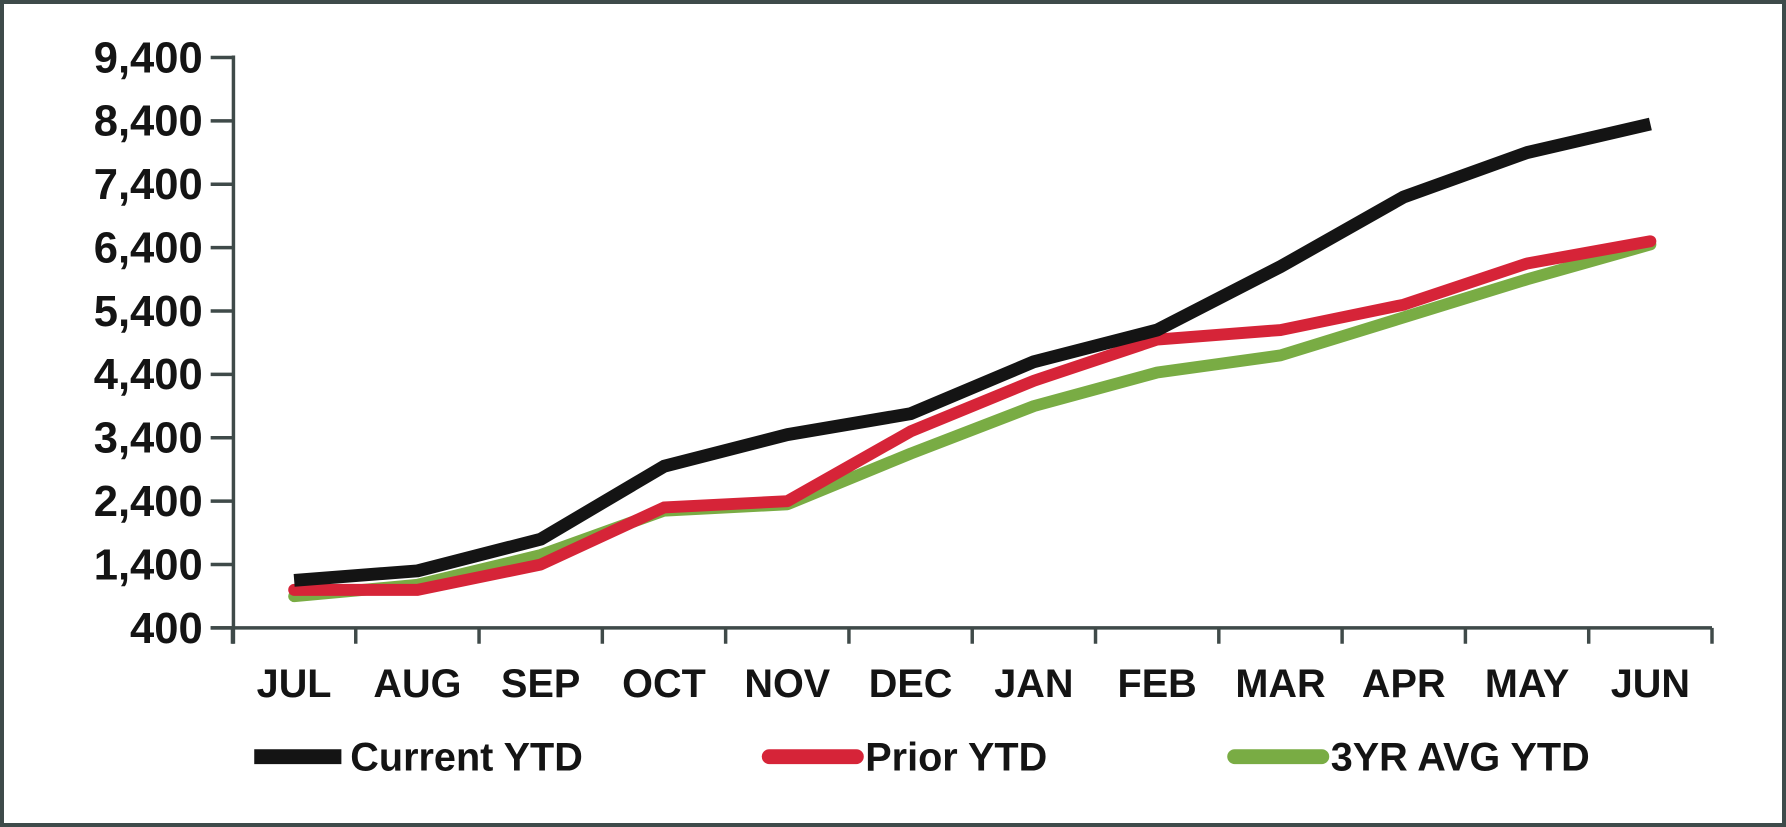  What do you see at coordinates (417, 684) in the screenshot?
I see `x-axis-month-label: AUG` at bounding box center [417, 684].